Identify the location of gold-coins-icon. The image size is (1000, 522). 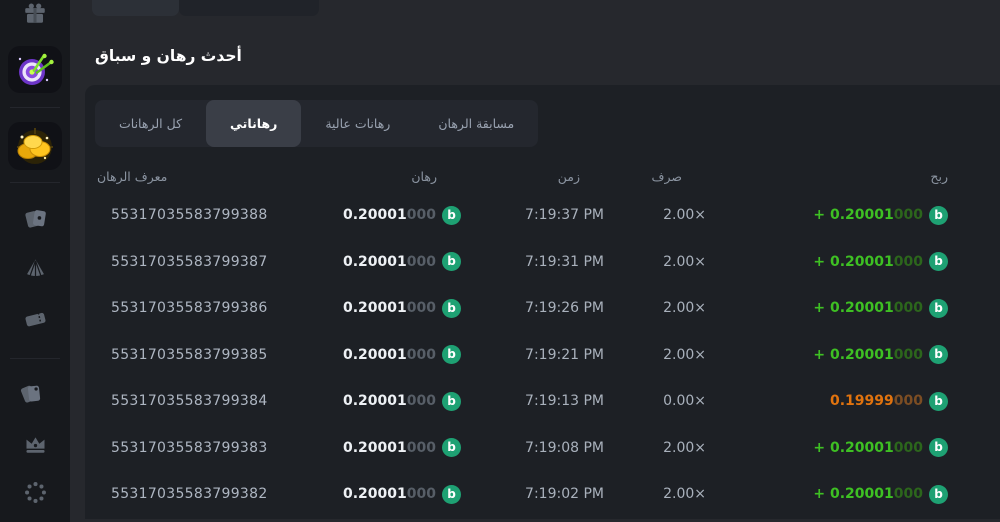
(35, 146).